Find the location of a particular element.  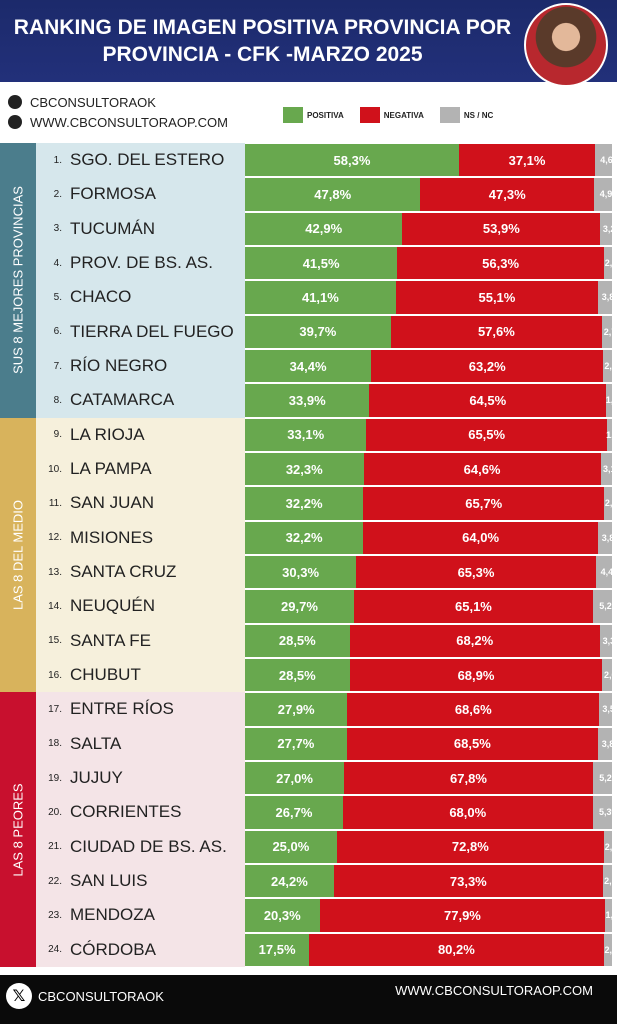

bar-segment: 4,4% is located at coordinates (606, 572).